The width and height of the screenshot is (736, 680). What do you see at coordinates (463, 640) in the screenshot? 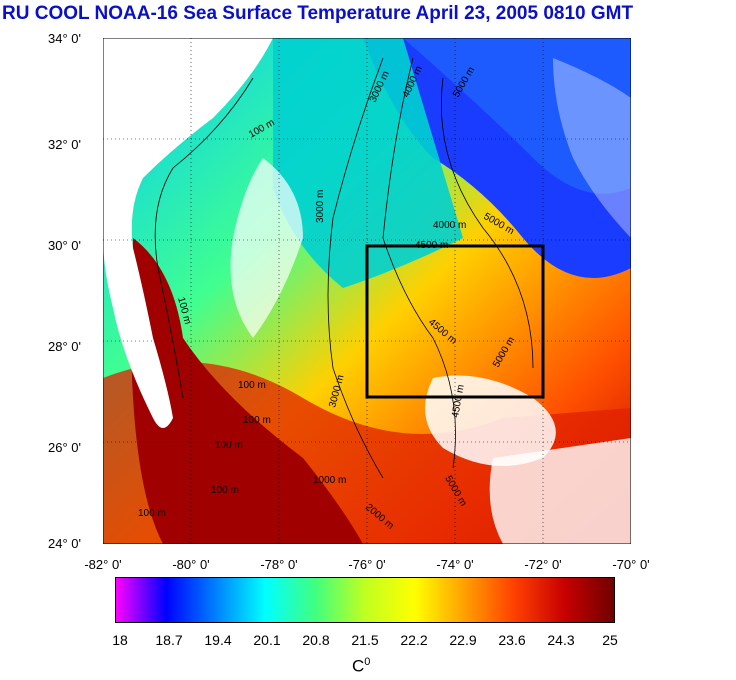
I see `colorbar-tick-label: 22.9` at bounding box center [463, 640].